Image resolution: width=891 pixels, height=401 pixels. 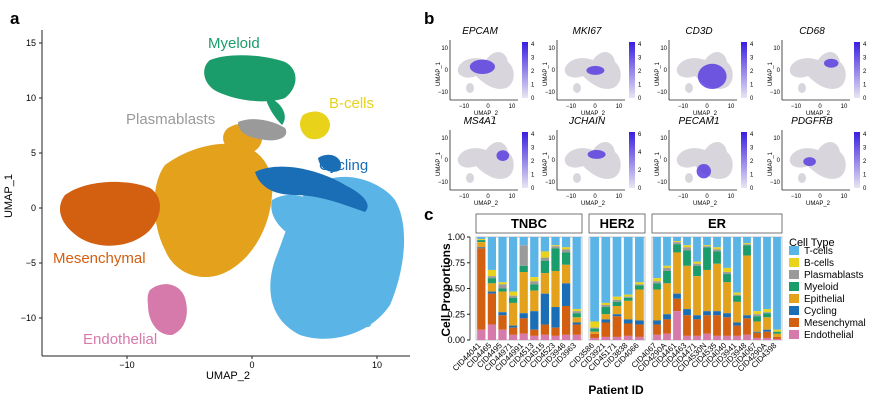 What do you see at coordinates (207, 244) in the screenshot?
I see `cluster-label-epithelial: Epithelial` at bounding box center [207, 244].